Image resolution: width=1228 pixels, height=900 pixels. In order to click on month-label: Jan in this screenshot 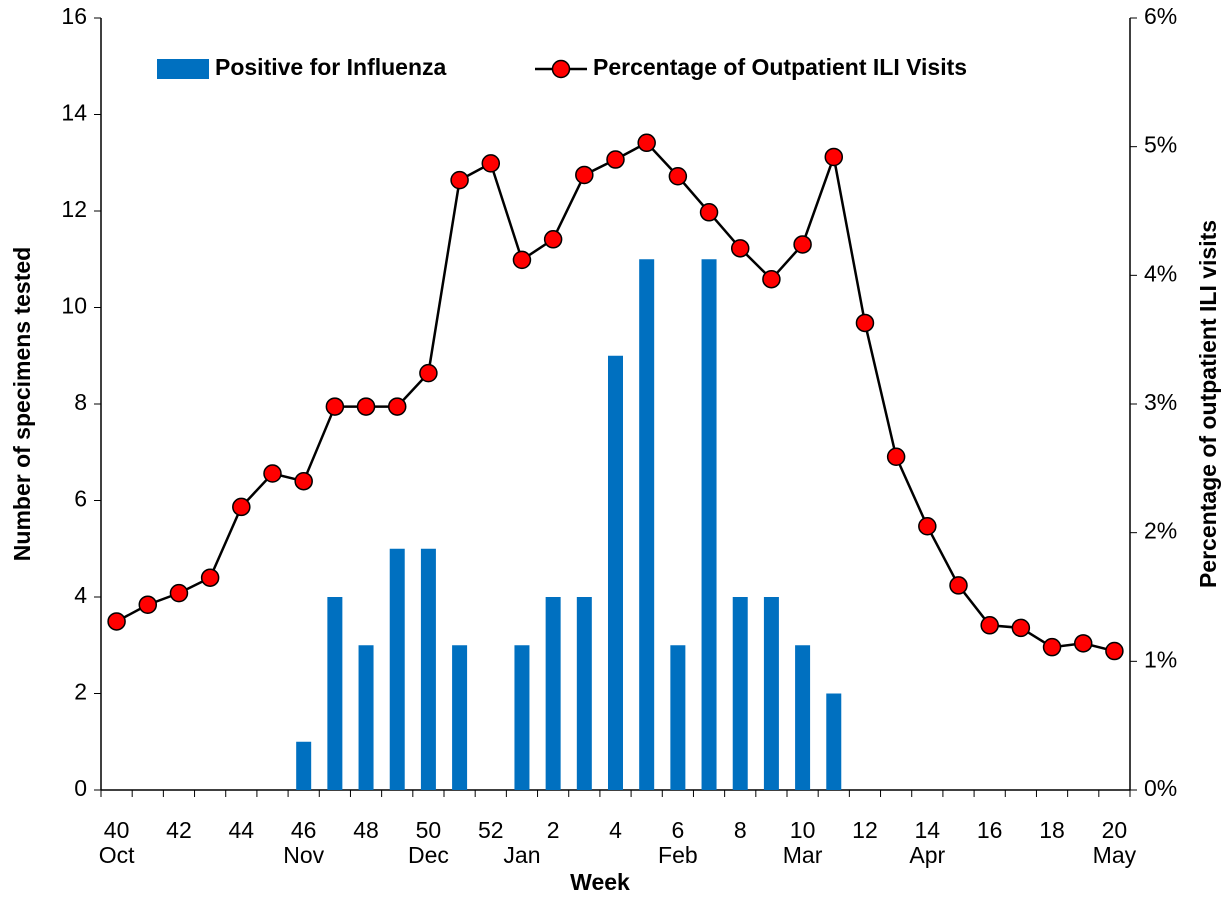, I will do `click(521, 855)`.